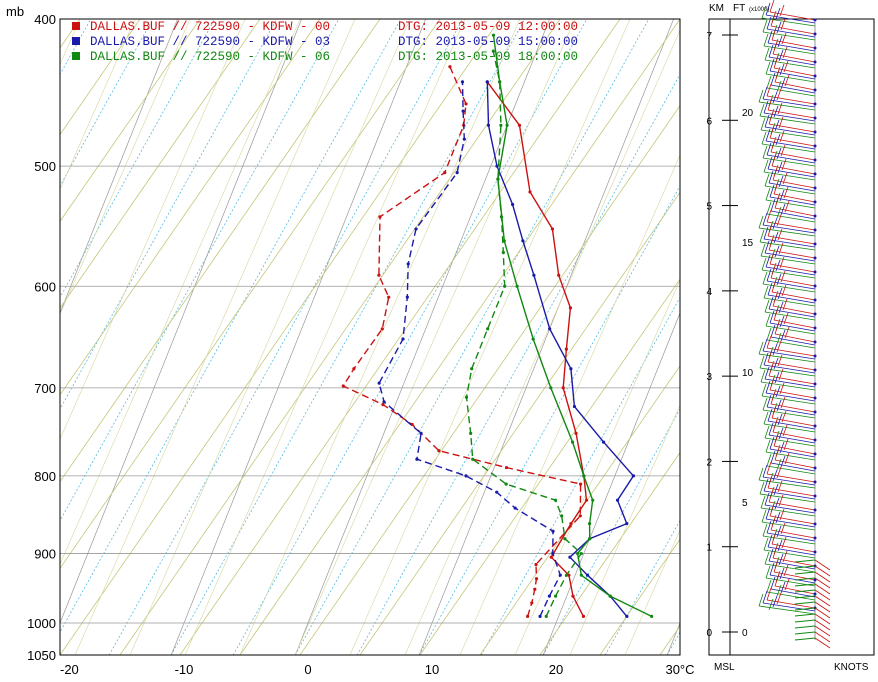 The width and height of the screenshot is (878, 682). What do you see at coordinates (709, 633) in the screenshot?
I see `km-tick-label: 0` at bounding box center [709, 633].